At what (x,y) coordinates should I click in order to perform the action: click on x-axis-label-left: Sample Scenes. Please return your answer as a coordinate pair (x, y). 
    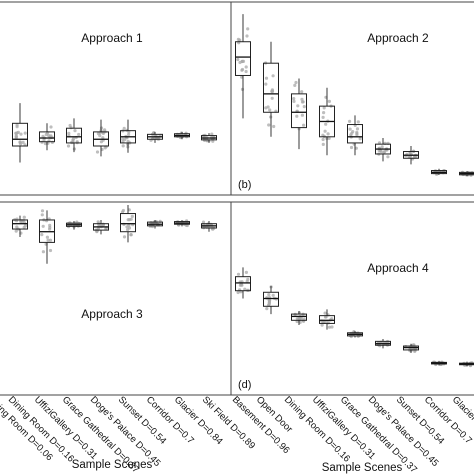
    Looking at the image, I should click on (112, 465).